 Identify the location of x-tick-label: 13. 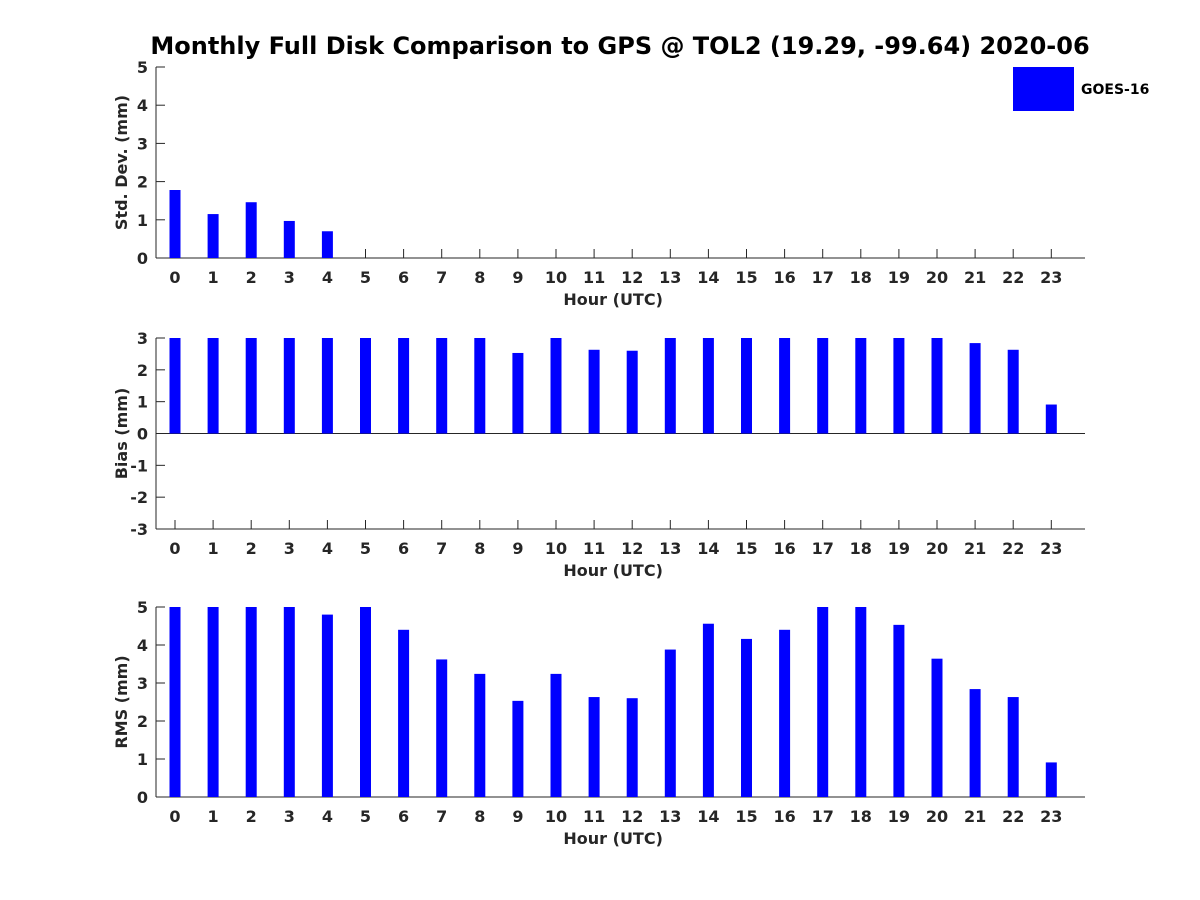
(670, 277).